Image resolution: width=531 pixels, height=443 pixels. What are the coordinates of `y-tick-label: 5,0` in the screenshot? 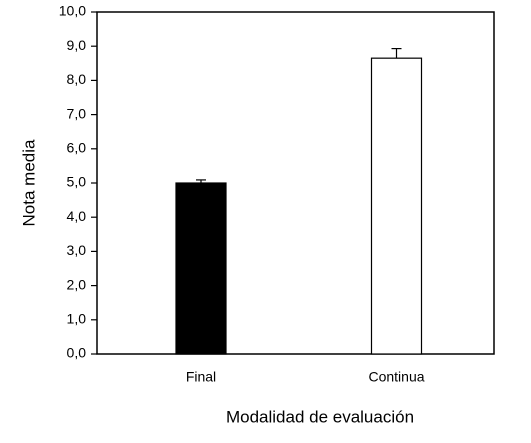 It's located at (77, 182).